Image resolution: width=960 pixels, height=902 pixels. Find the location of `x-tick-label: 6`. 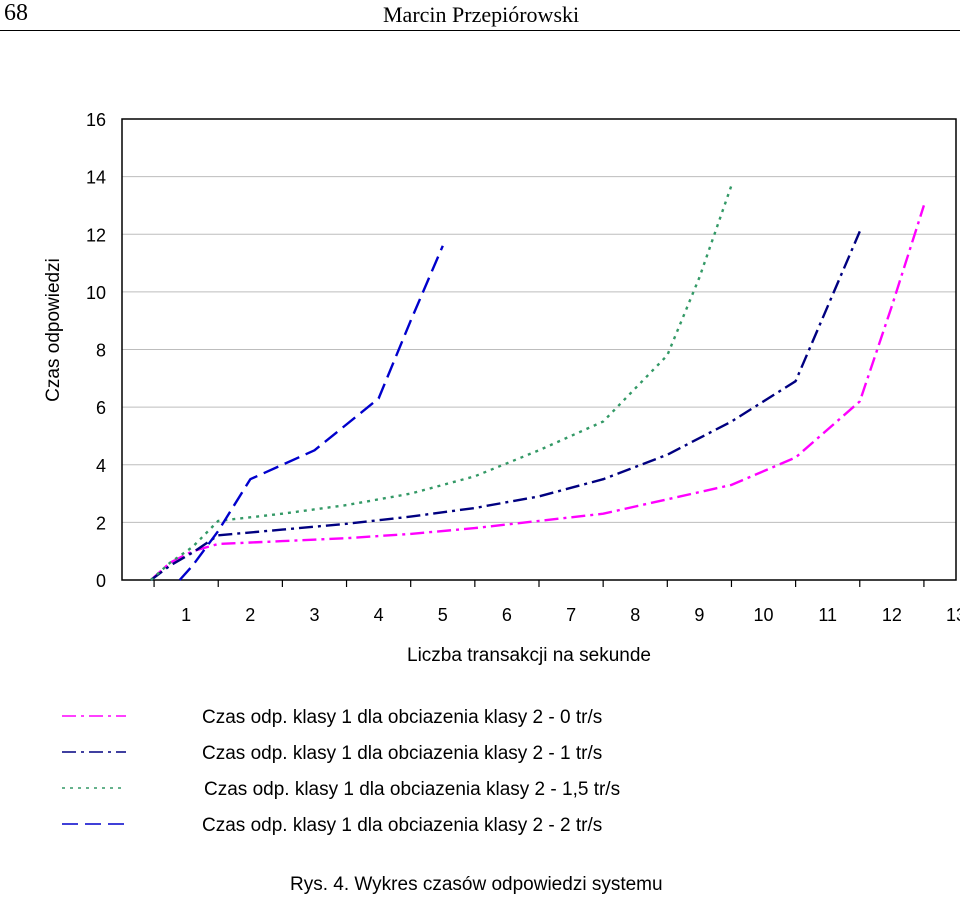

x-tick-label: 6 is located at coordinates (507, 615).